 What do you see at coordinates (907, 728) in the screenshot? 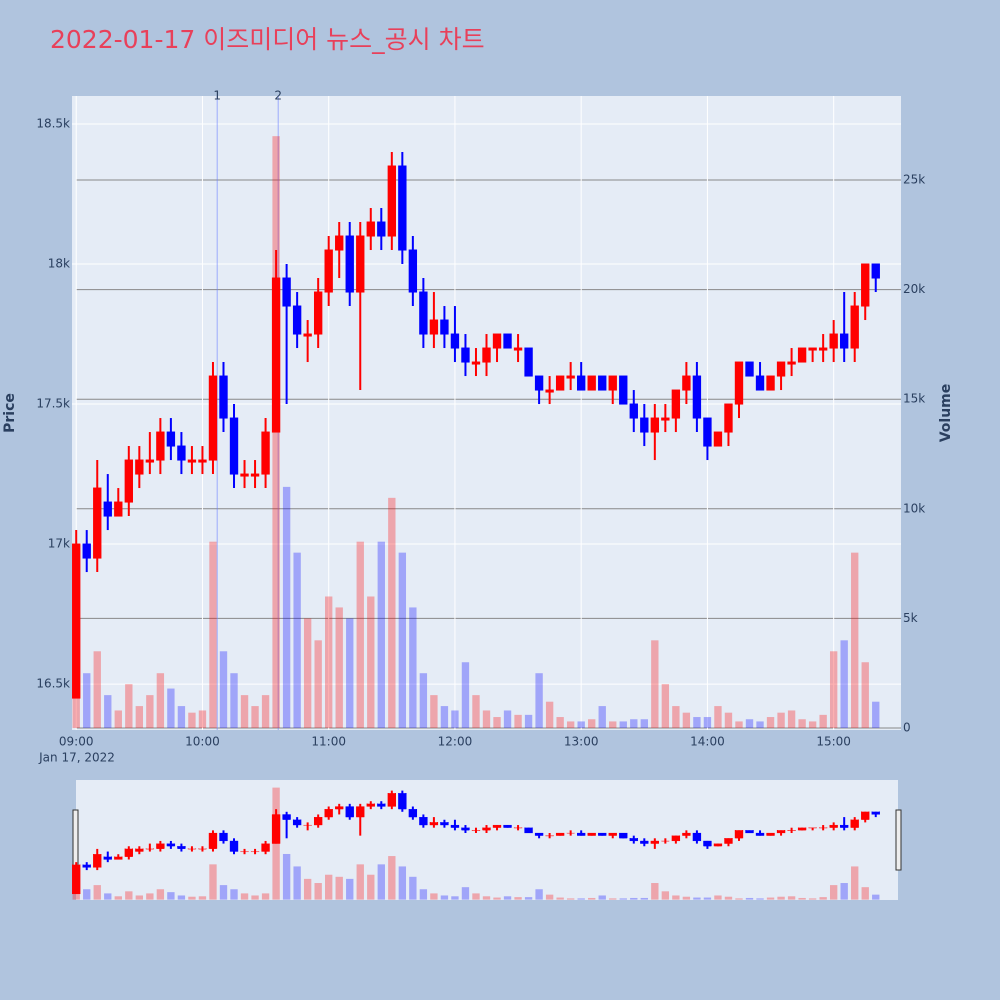
I see `y2-tick-label: 0` at bounding box center [907, 728].